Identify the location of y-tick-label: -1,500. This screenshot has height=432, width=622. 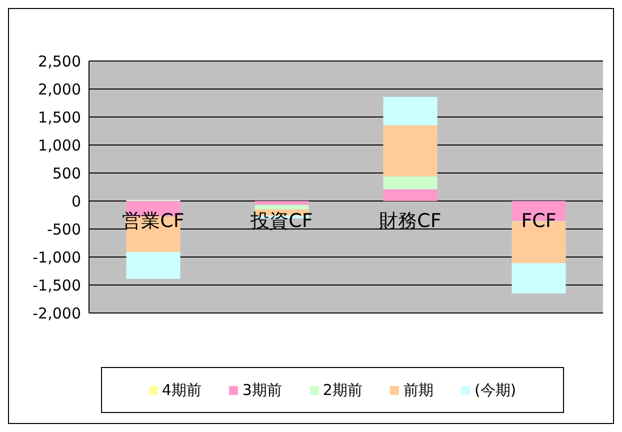
(56, 285).